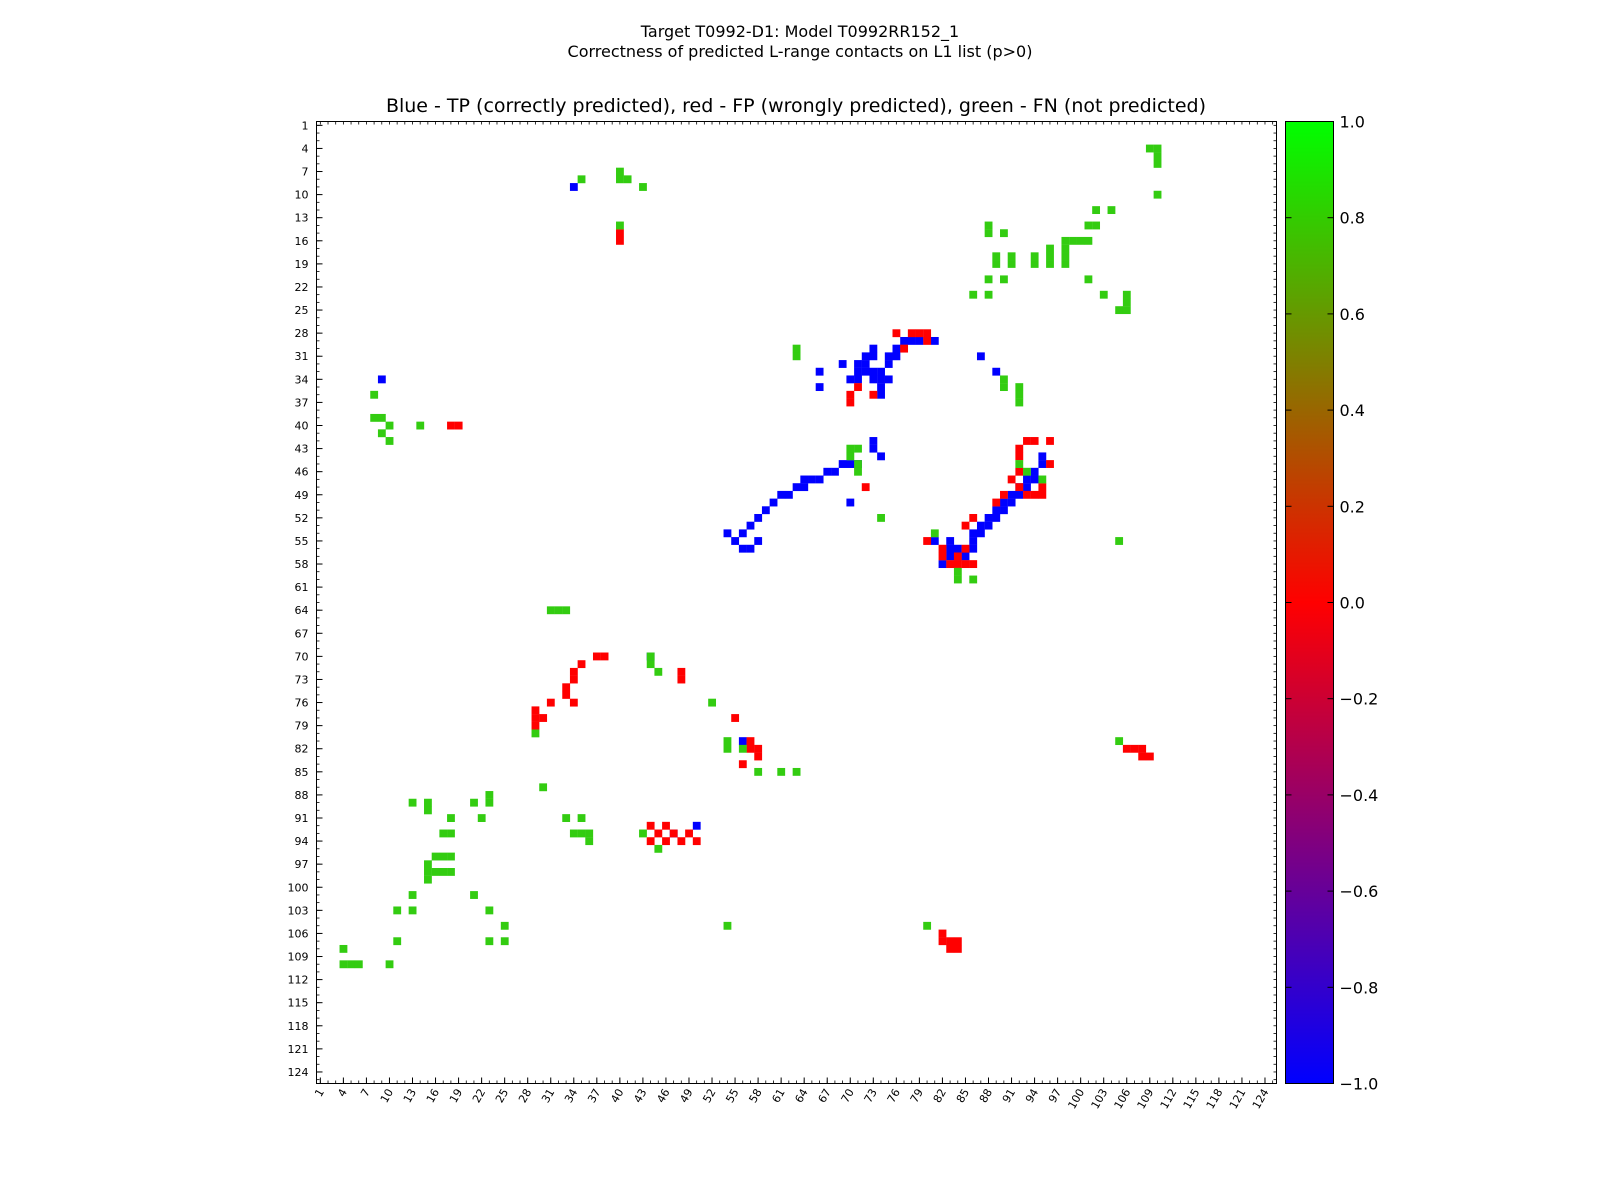 The image size is (1600, 1200). I want to click on x-tick-label: 79, so click(917, 1096).